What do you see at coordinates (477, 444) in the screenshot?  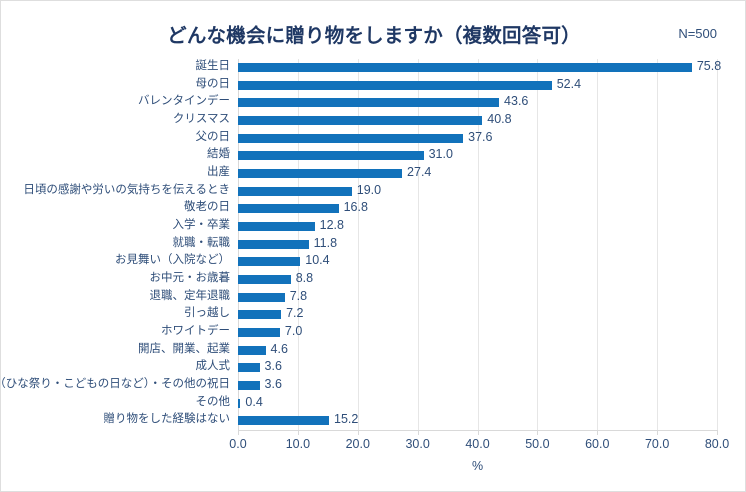 I see `x-tick-label: 40.0` at bounding box center [477, 444].